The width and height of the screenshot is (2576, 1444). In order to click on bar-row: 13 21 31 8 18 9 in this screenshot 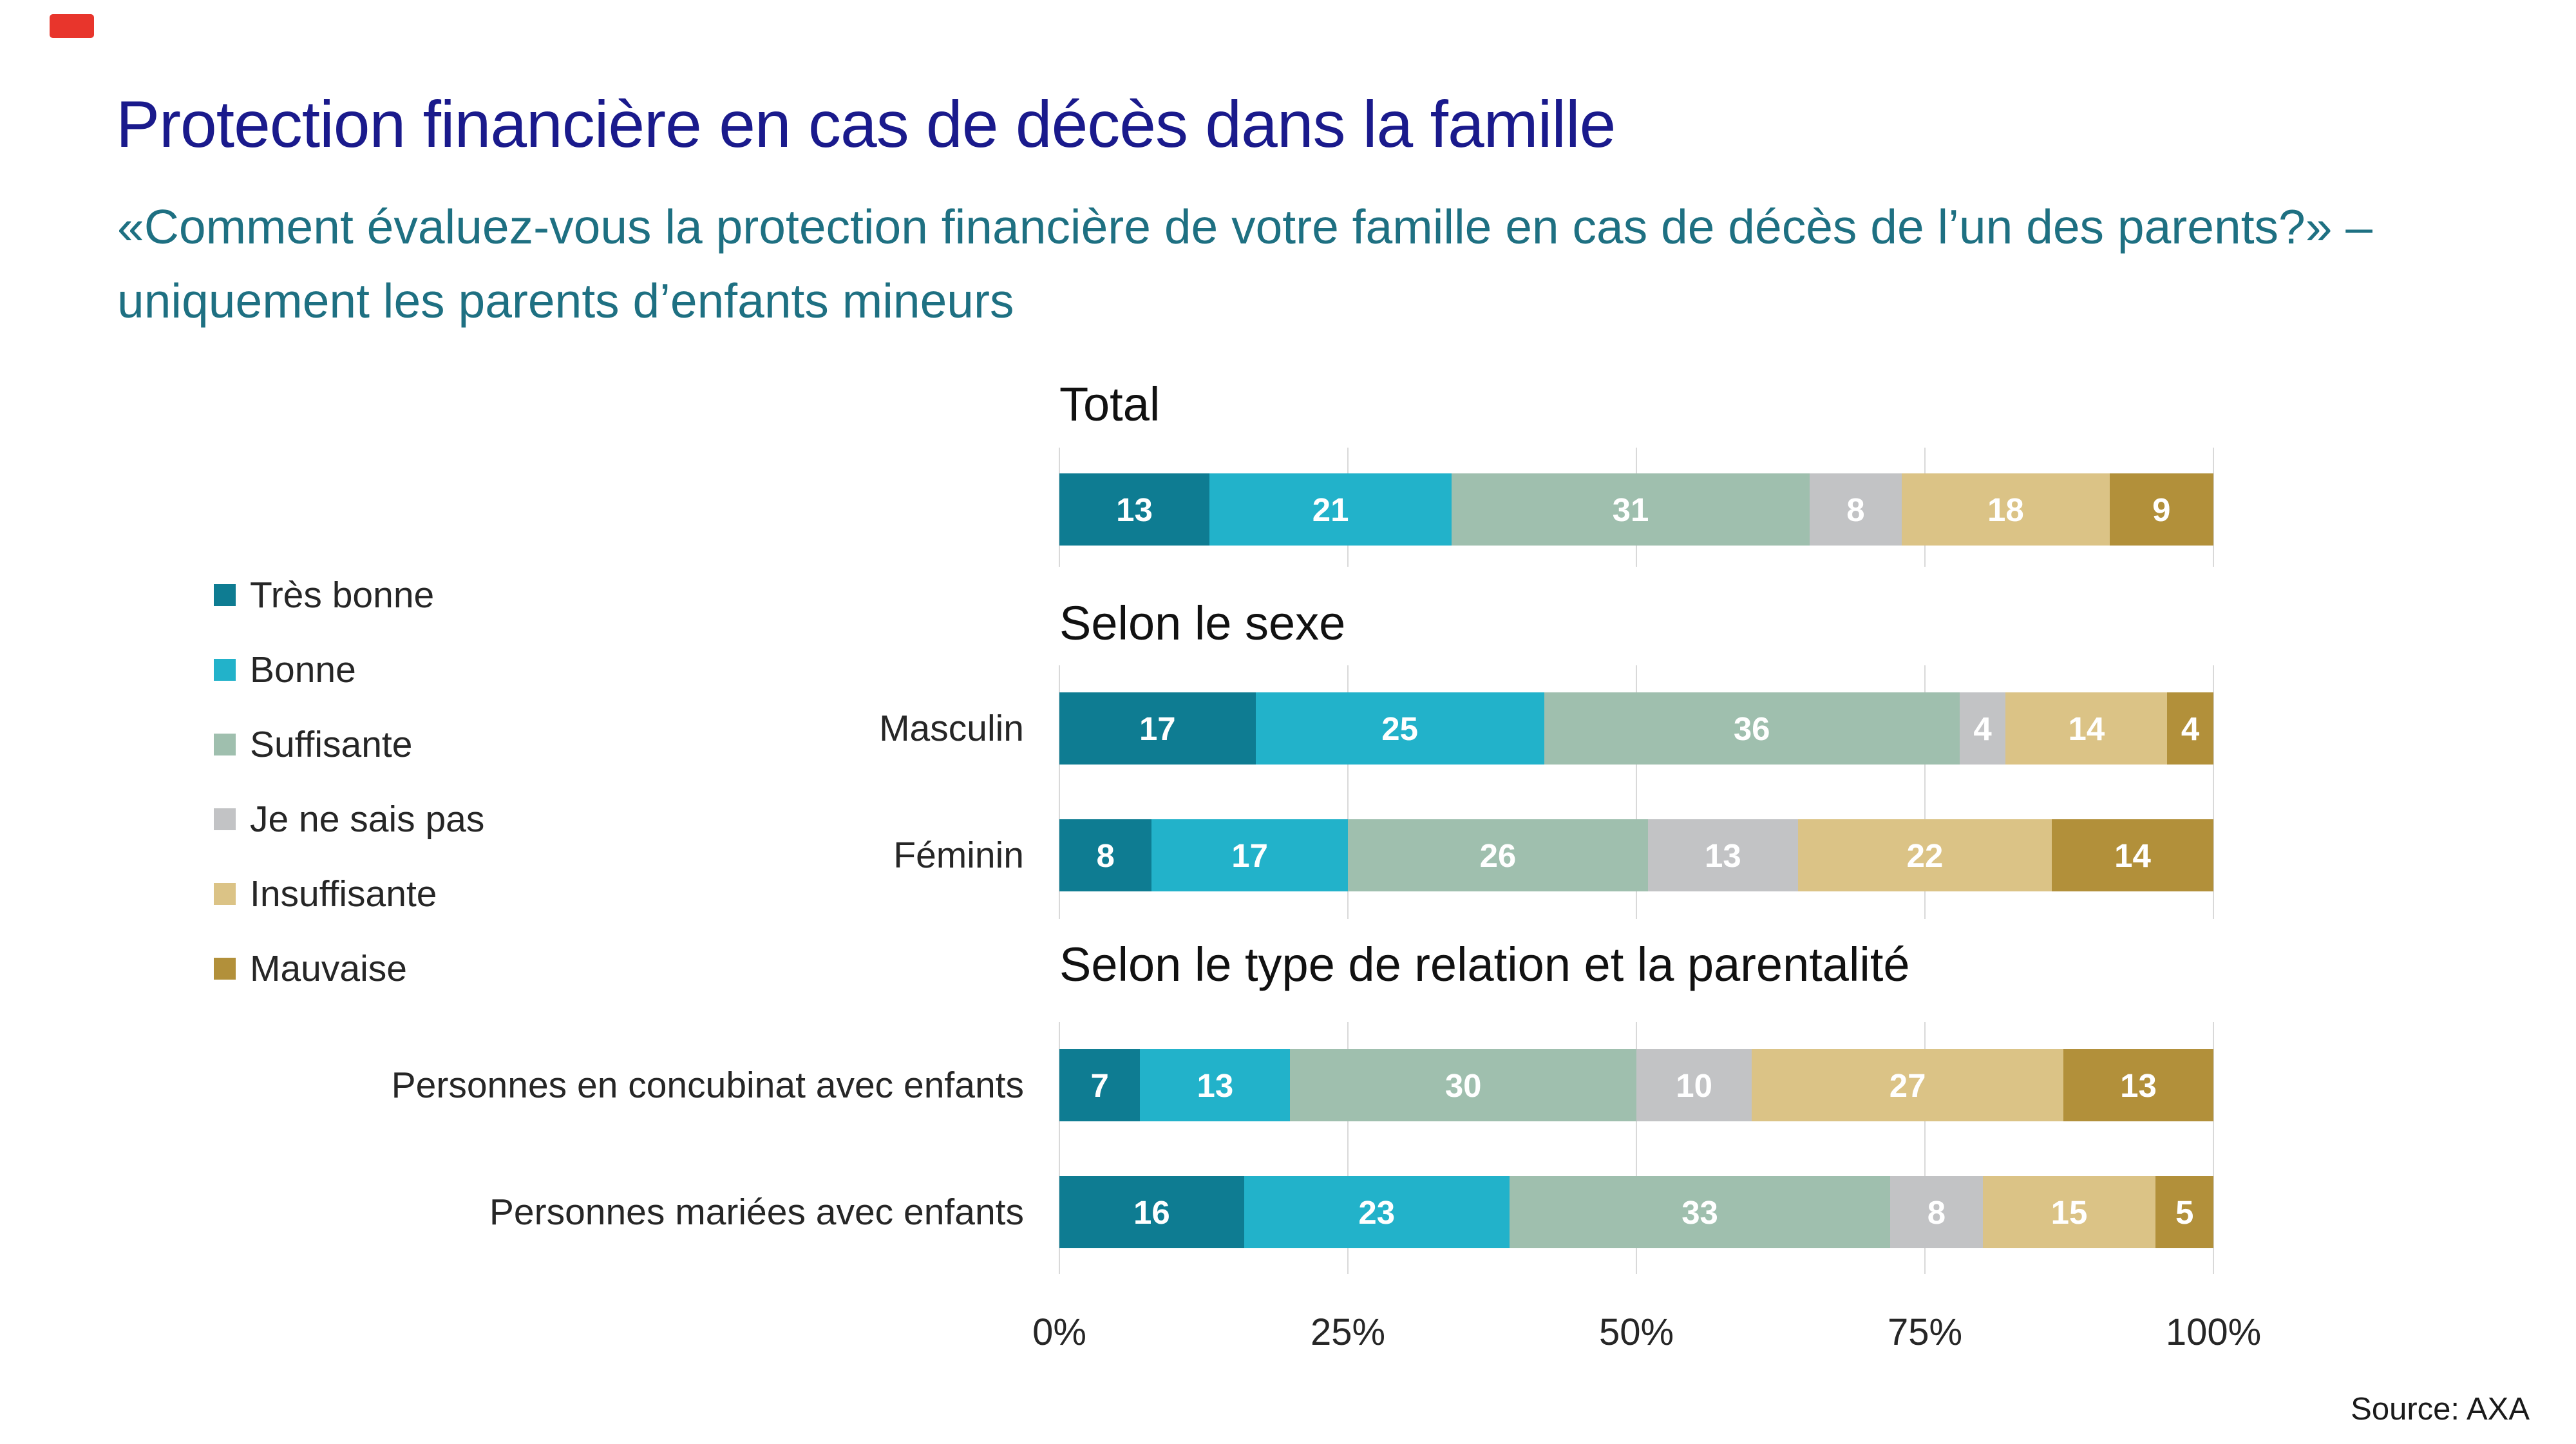, I will do `click(1636, 509)`.